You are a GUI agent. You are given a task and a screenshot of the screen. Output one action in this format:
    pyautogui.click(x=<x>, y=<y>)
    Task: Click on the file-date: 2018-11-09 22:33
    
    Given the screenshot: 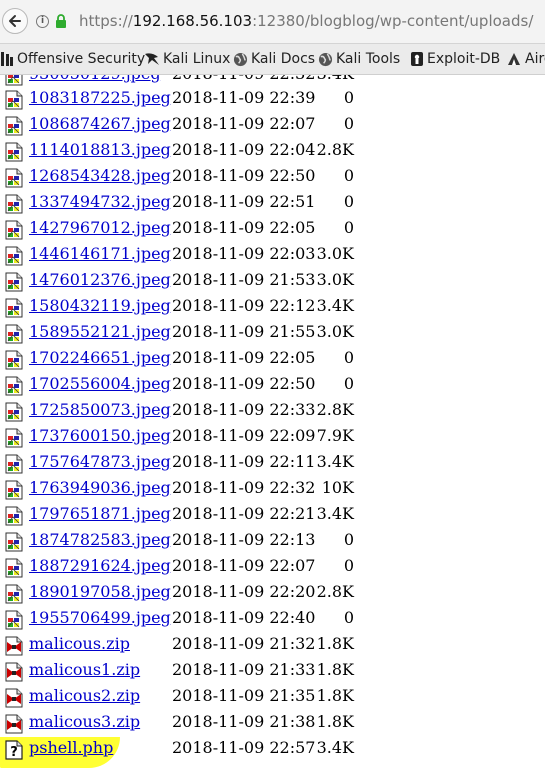 What is the action you would take?
    pyautogui.click(x=244, y=409)
    